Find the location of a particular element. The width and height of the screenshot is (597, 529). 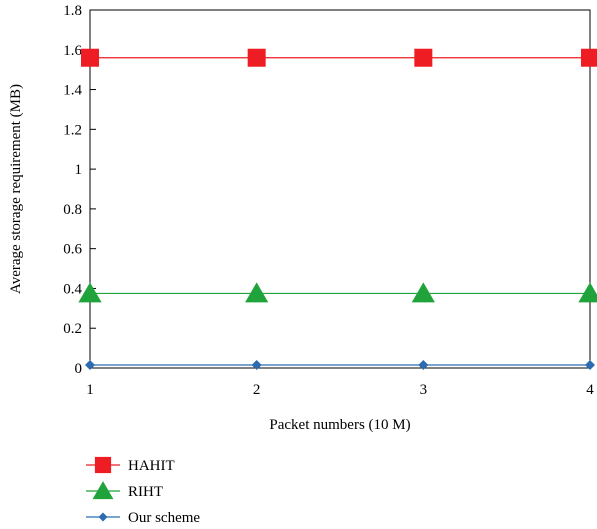

x-axis-title: Packet numbers (10 M) is located at coordinates (339, 425).